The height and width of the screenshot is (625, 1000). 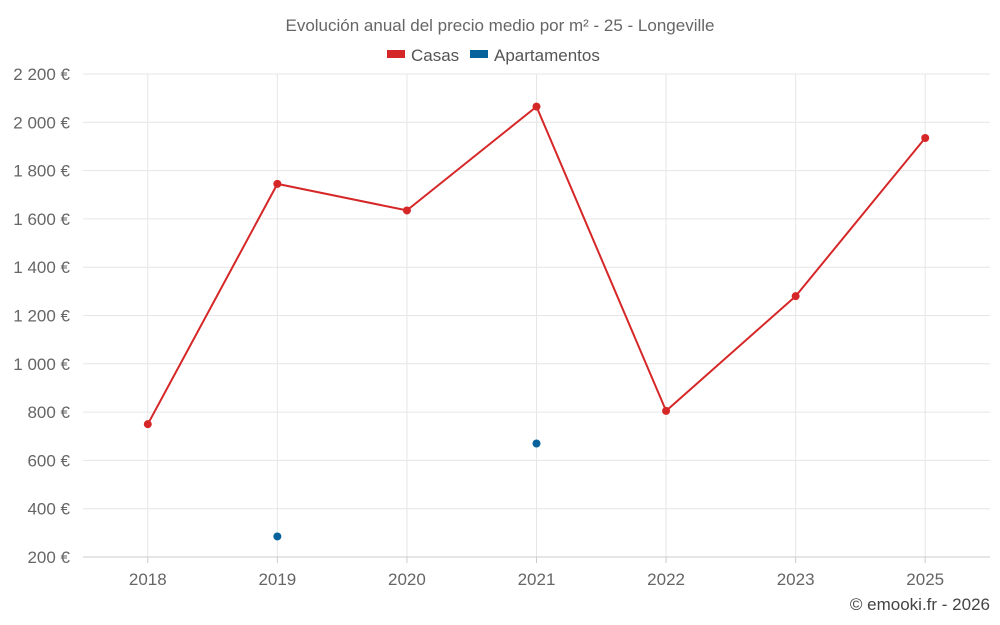 I want to click on credit: © emooki.fr - 2026, so click(x=920, y=604).